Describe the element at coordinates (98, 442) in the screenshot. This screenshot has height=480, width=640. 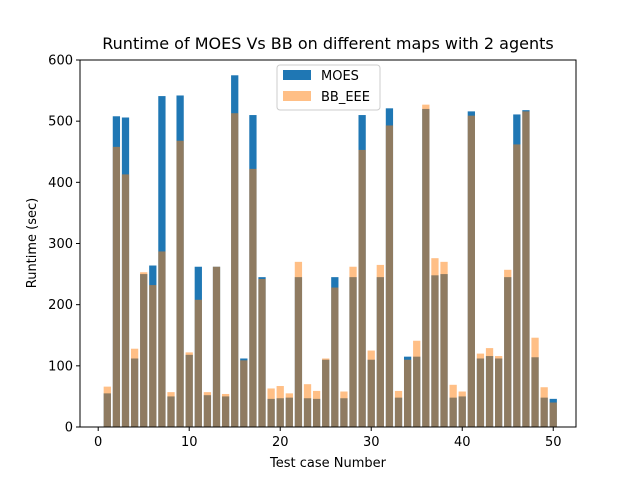
I see `x-tick-label: 0` at that location.